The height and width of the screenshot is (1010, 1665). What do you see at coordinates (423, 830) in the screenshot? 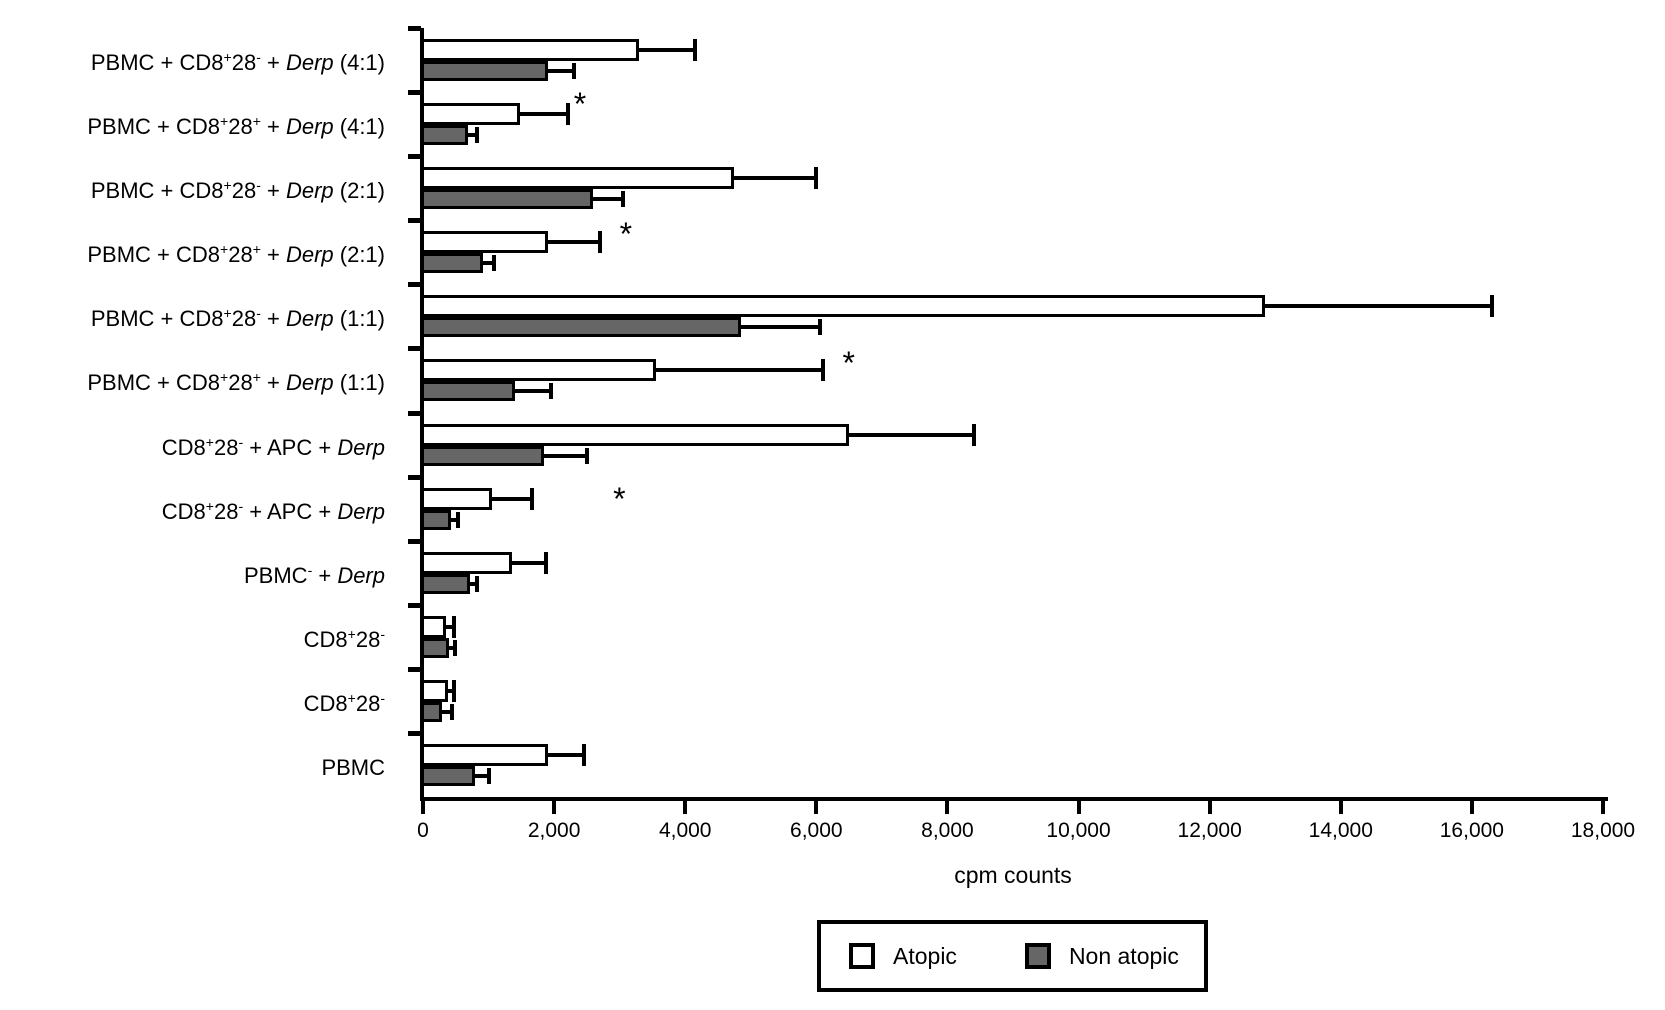
I see `x-tick-label: 0` at bounding box center [423, 830].